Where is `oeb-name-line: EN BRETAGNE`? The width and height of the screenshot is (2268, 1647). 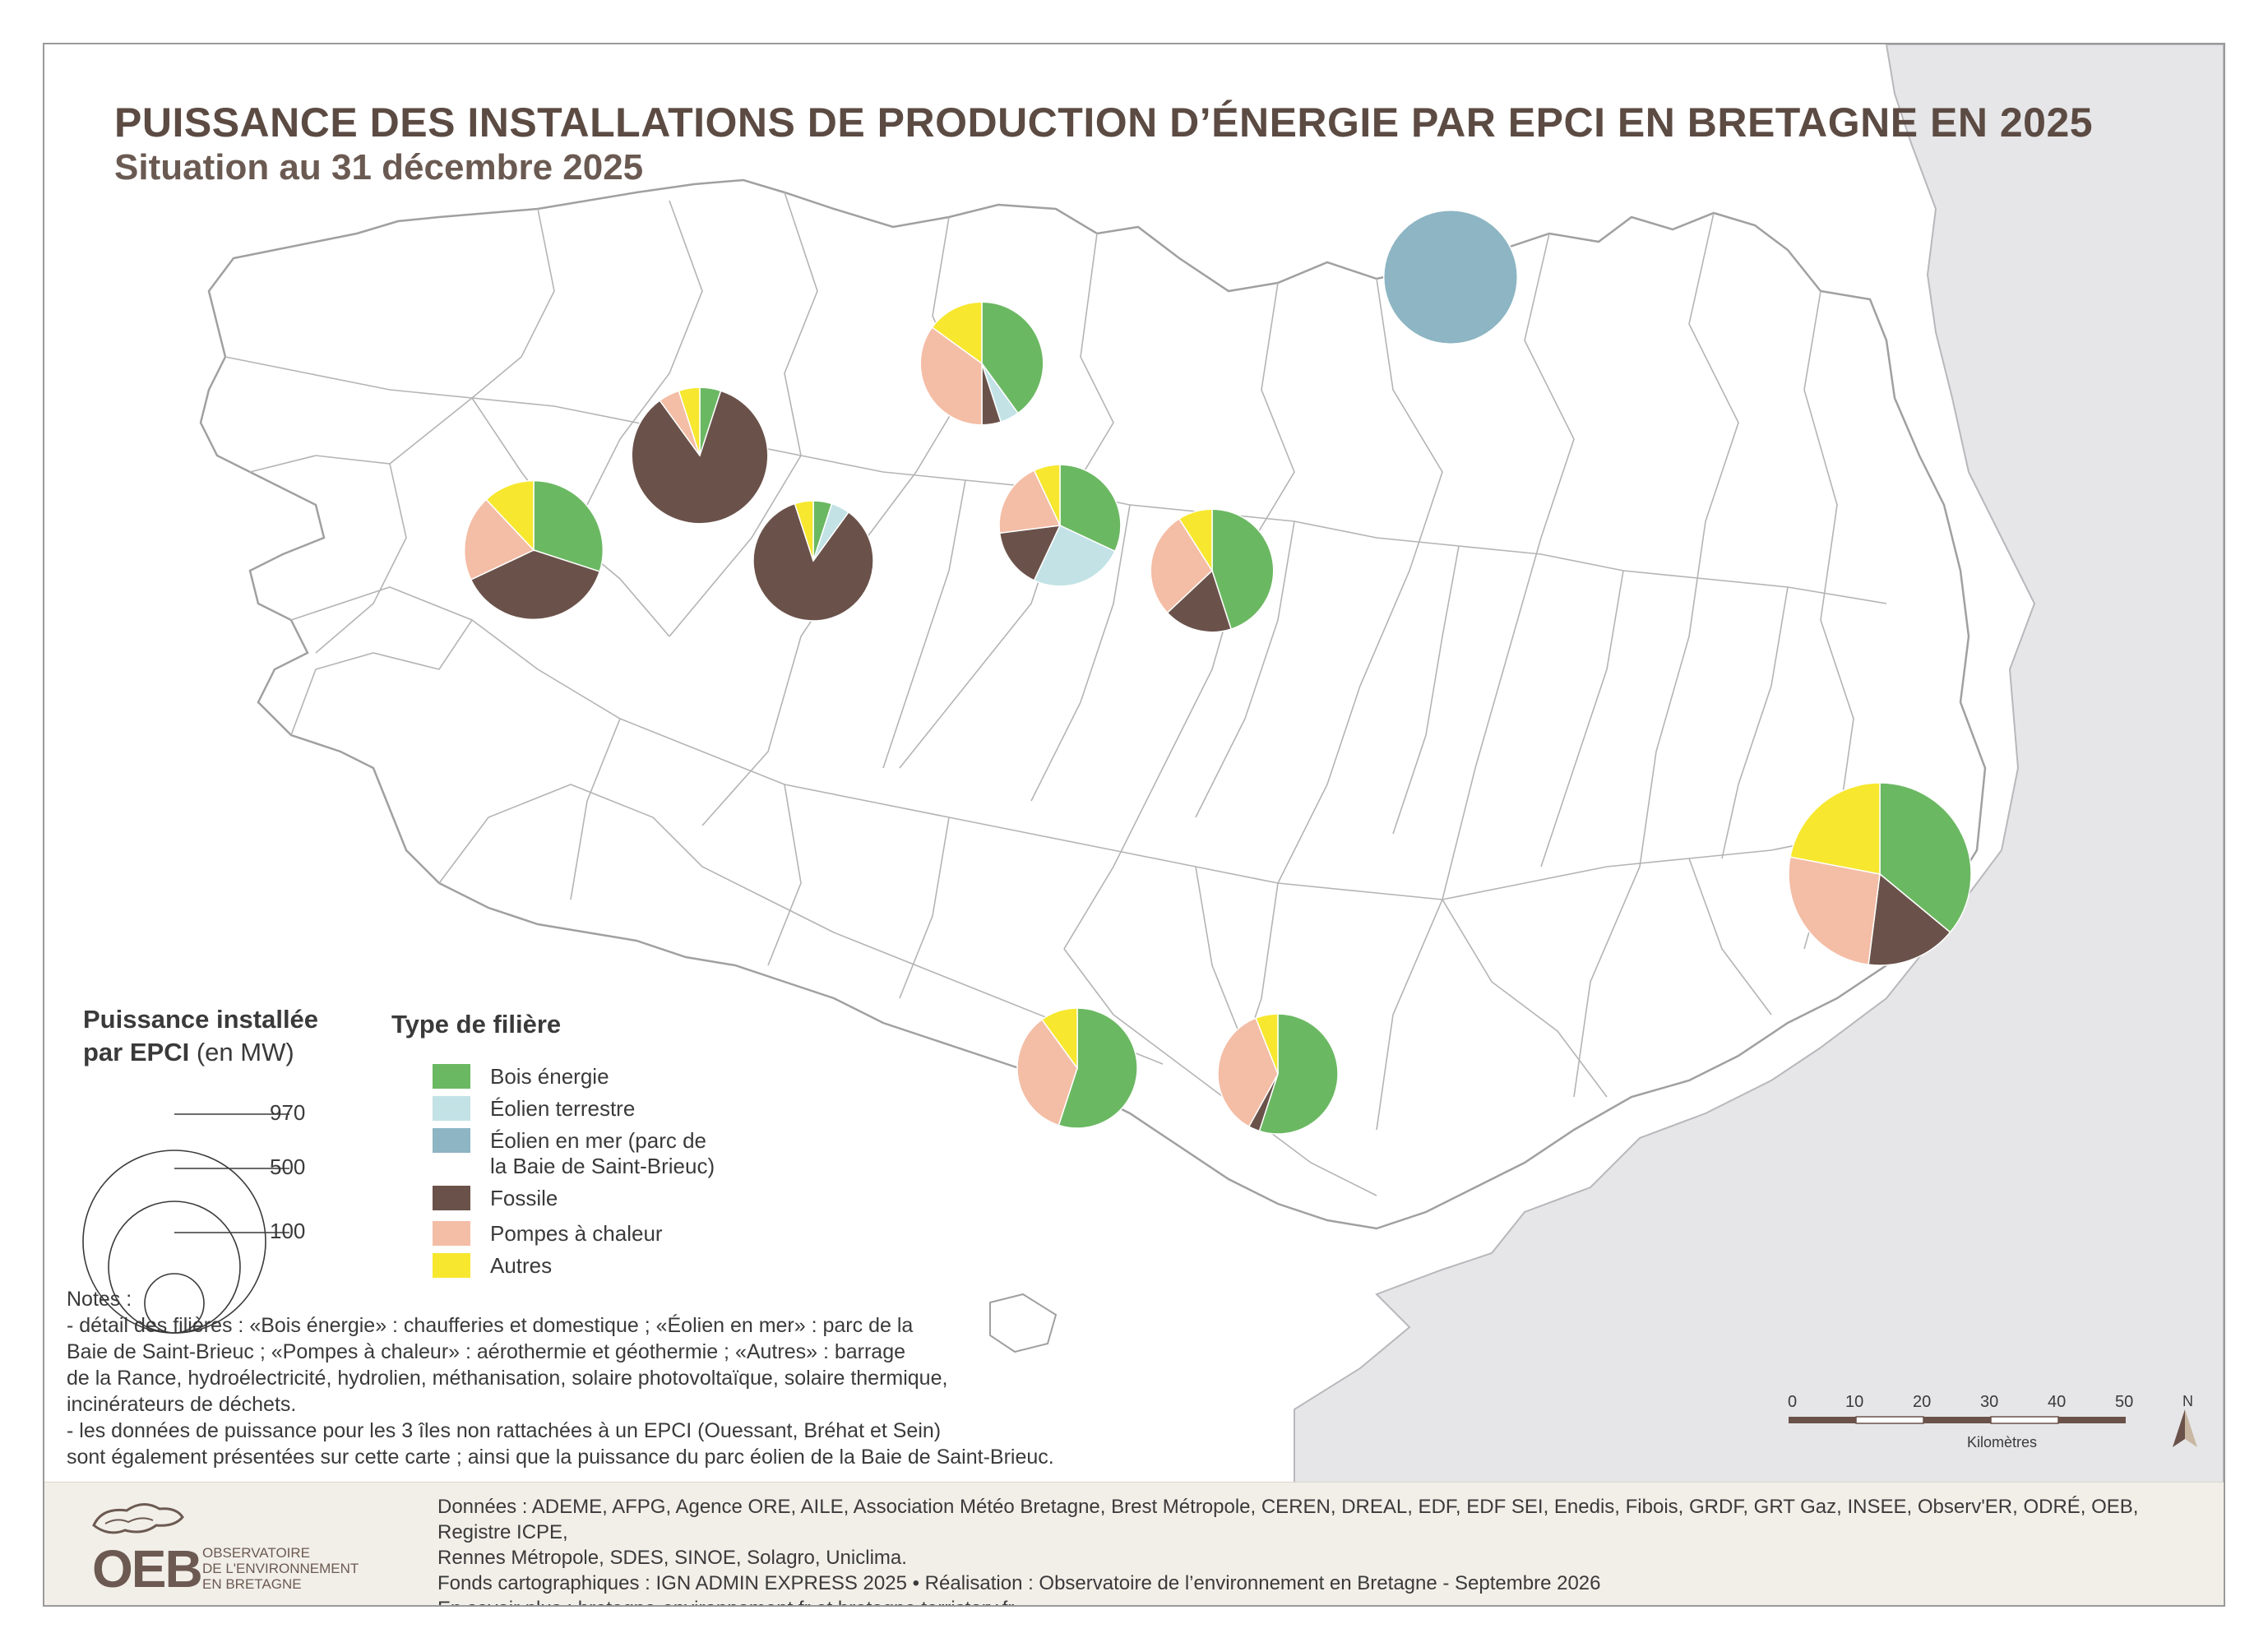
oeb-name-line: EN BRETAGNE is located at coordinates (252, 1584).